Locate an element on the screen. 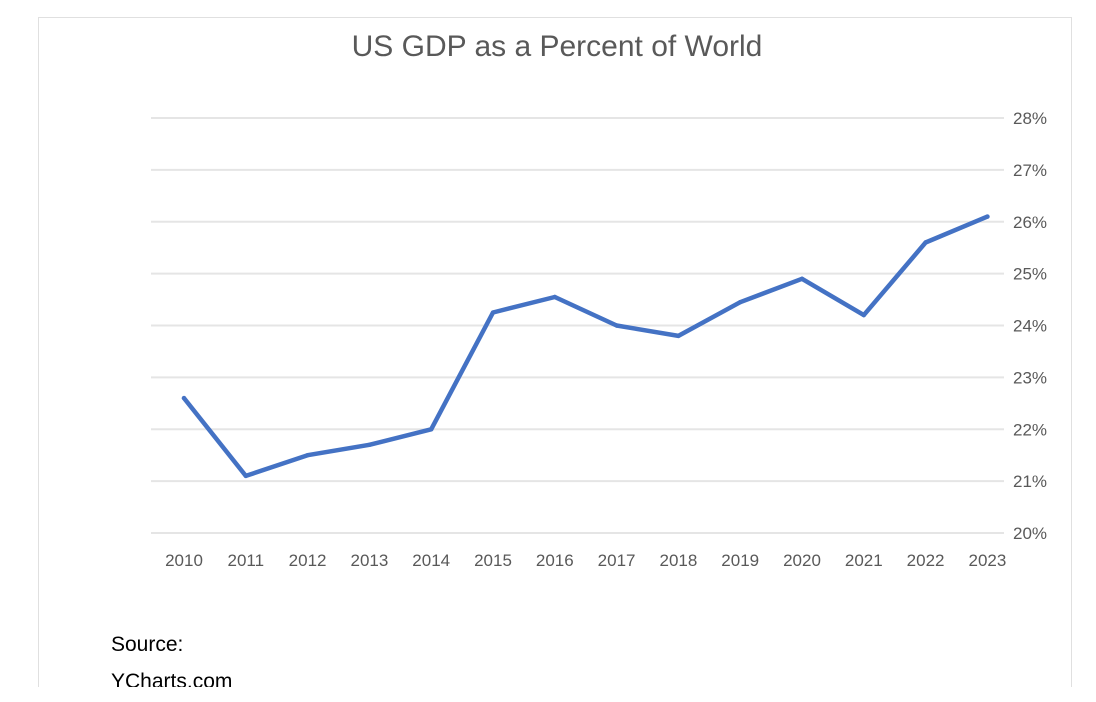 The height and width of the screenshot is (702, 1096). x-tick-label: 2015 is located at coordinates (493, 560).